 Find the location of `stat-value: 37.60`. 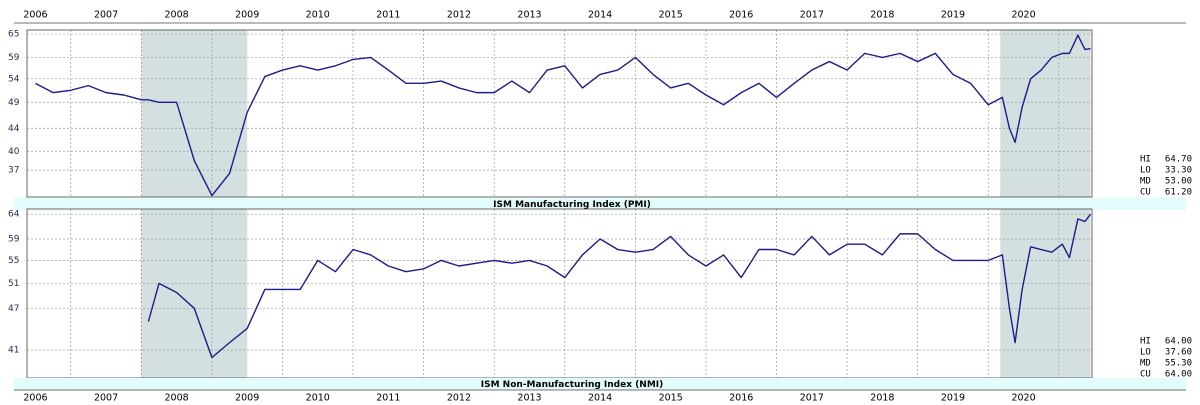

stat-value: 37.60 is located at coordinates (1178, 353).